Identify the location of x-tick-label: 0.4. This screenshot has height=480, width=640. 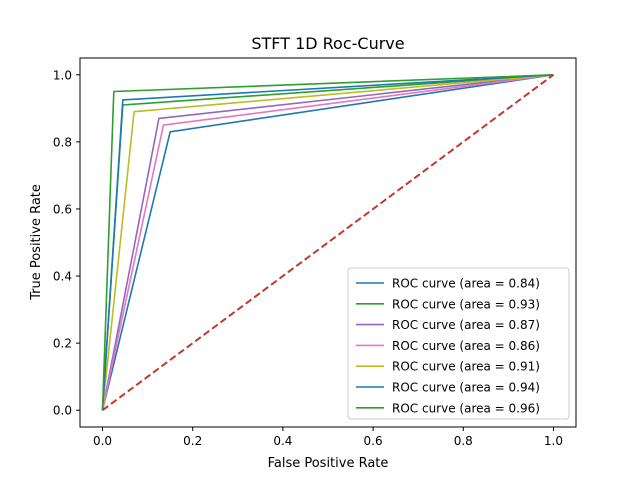
(282, 441).